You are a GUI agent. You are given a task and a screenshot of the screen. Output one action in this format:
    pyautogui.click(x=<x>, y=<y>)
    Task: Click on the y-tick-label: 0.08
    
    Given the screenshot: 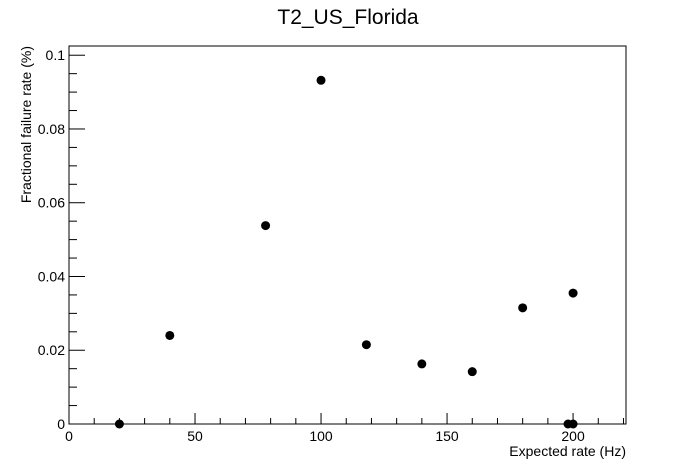 What is the action you would take?
    pyautogui.click(x=51, y=129)
    